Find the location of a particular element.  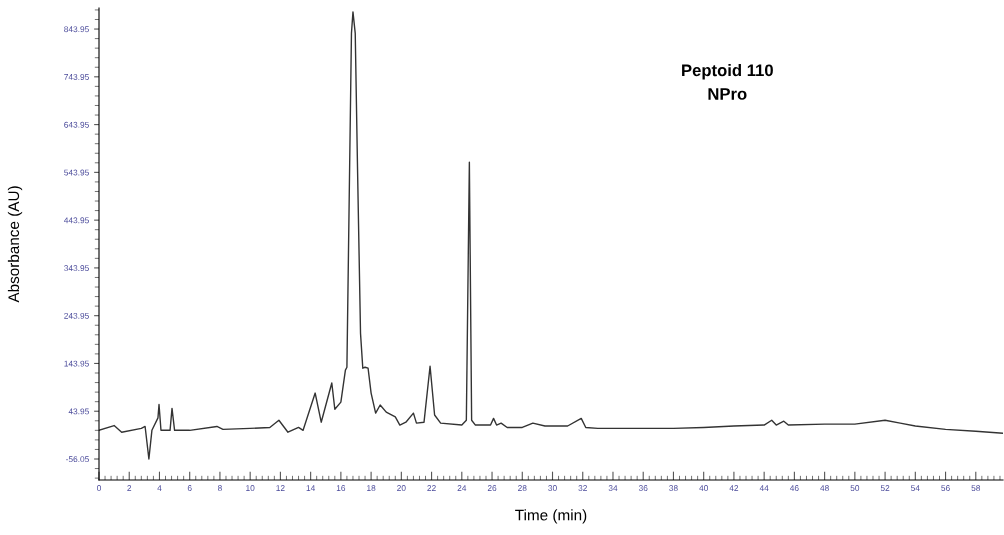

x-tick-label: 54 is located at coordinates (915, 488).